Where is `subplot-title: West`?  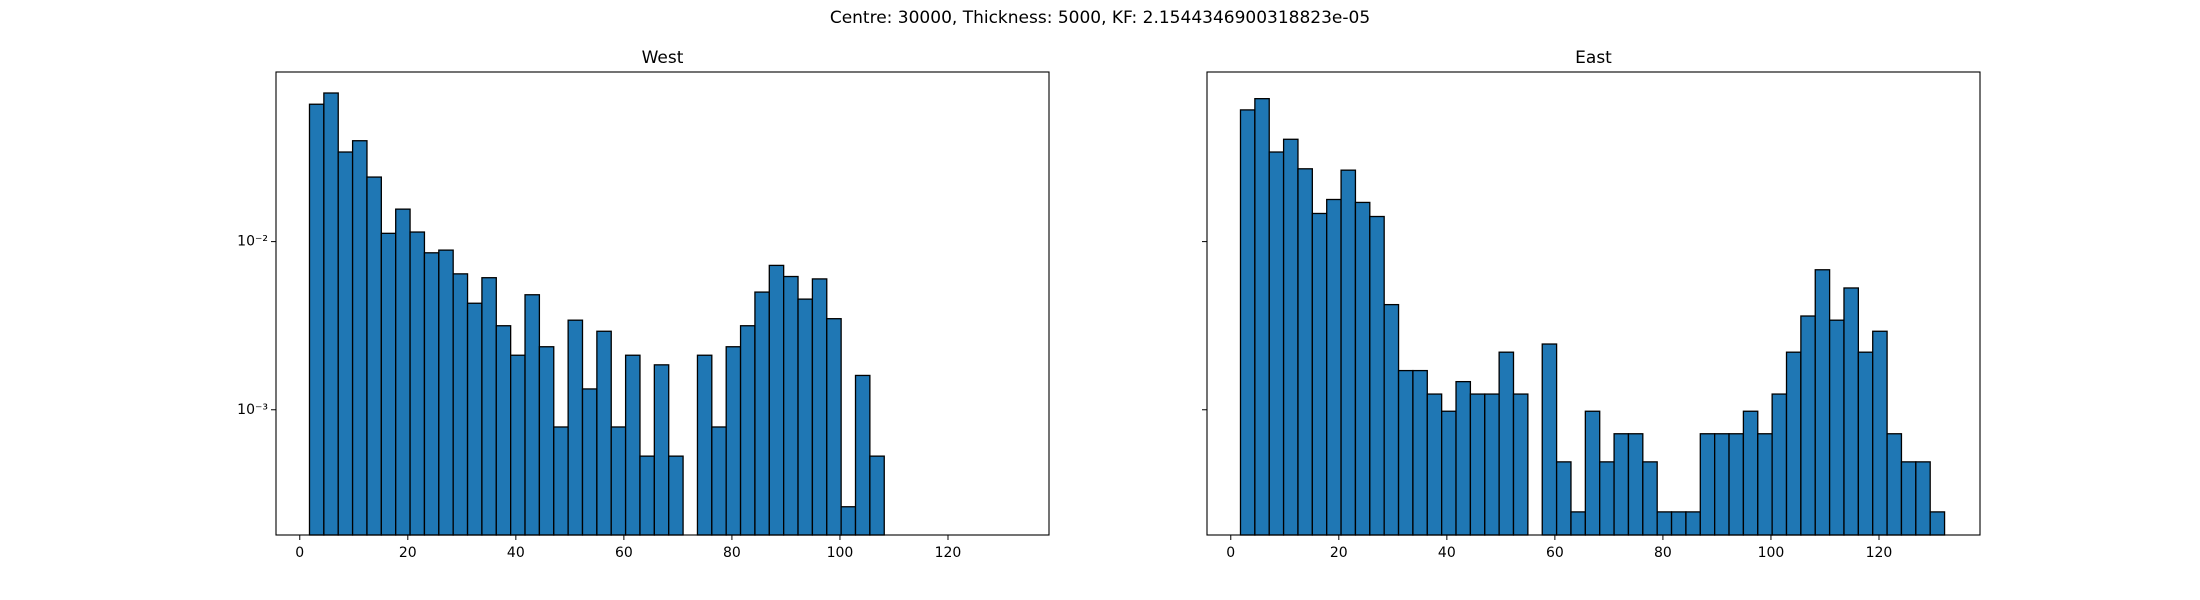 subplot-title: West is located at coordinates (663, 58).